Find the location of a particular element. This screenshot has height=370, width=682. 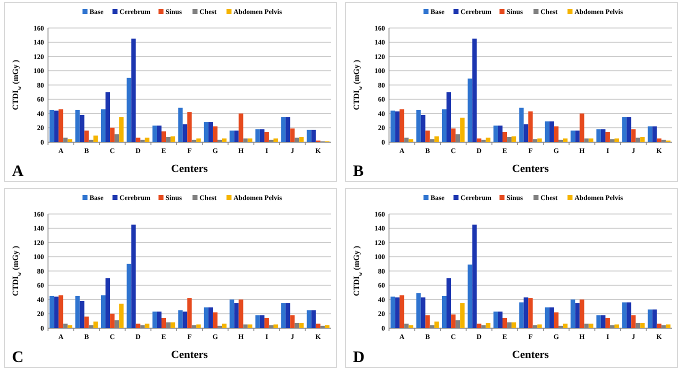

text: B is located at coordinates (358, 171).